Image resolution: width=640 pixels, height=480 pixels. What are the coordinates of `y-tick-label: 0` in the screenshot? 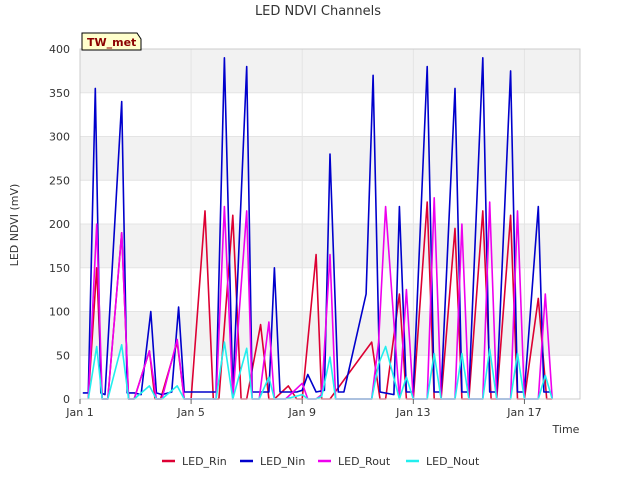 It's located at (66, 399).